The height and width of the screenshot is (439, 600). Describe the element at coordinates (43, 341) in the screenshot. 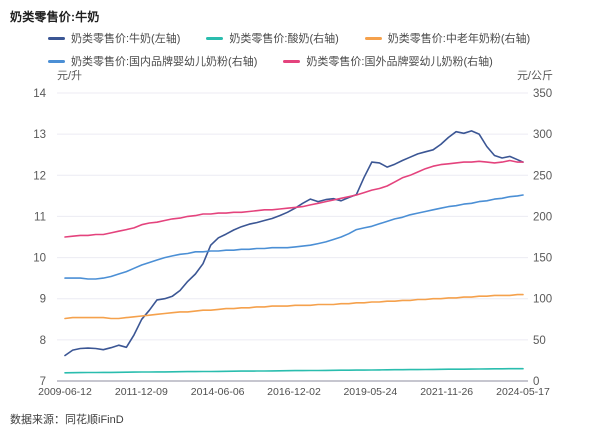

I see `left-axis-tick: 8` at that location.